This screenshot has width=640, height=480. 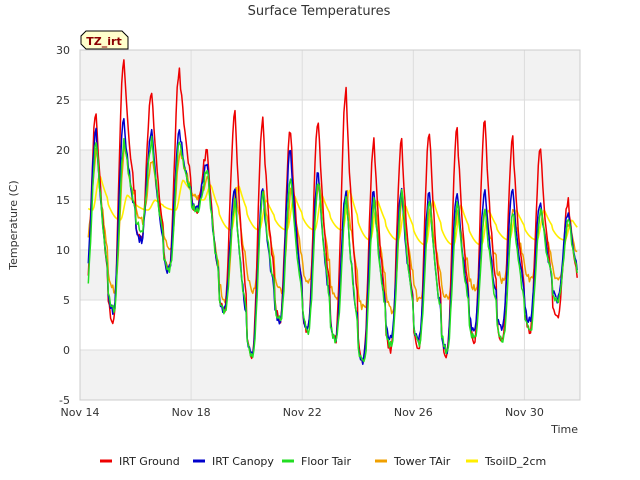 I want to click on legend-item-tower-tair: Tower TAir, so click(x=413, y=461).